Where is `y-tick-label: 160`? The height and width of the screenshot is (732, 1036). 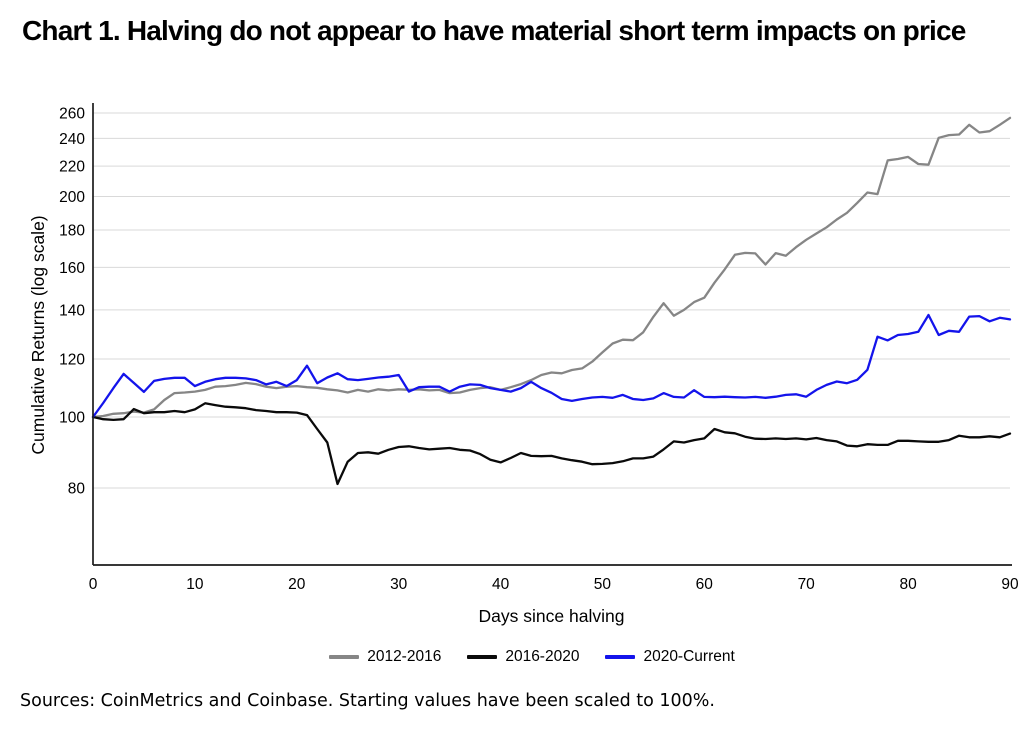 y-tick-label: 160 is located at coordinates (72, 268).